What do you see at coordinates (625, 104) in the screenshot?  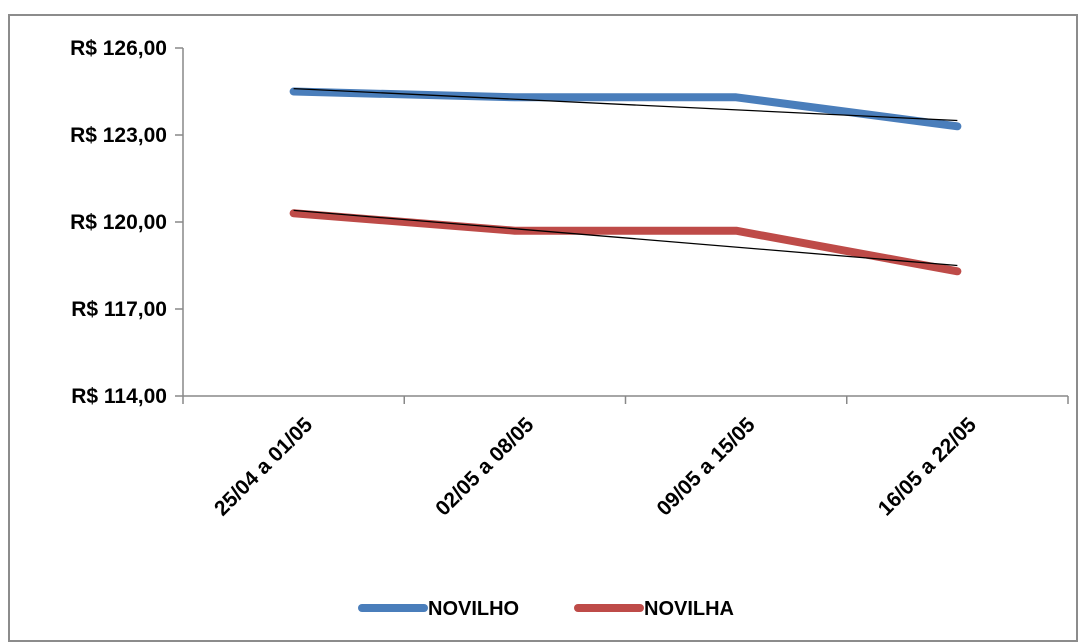 I see `trendline-novilho` at bounding box center [625, 104].